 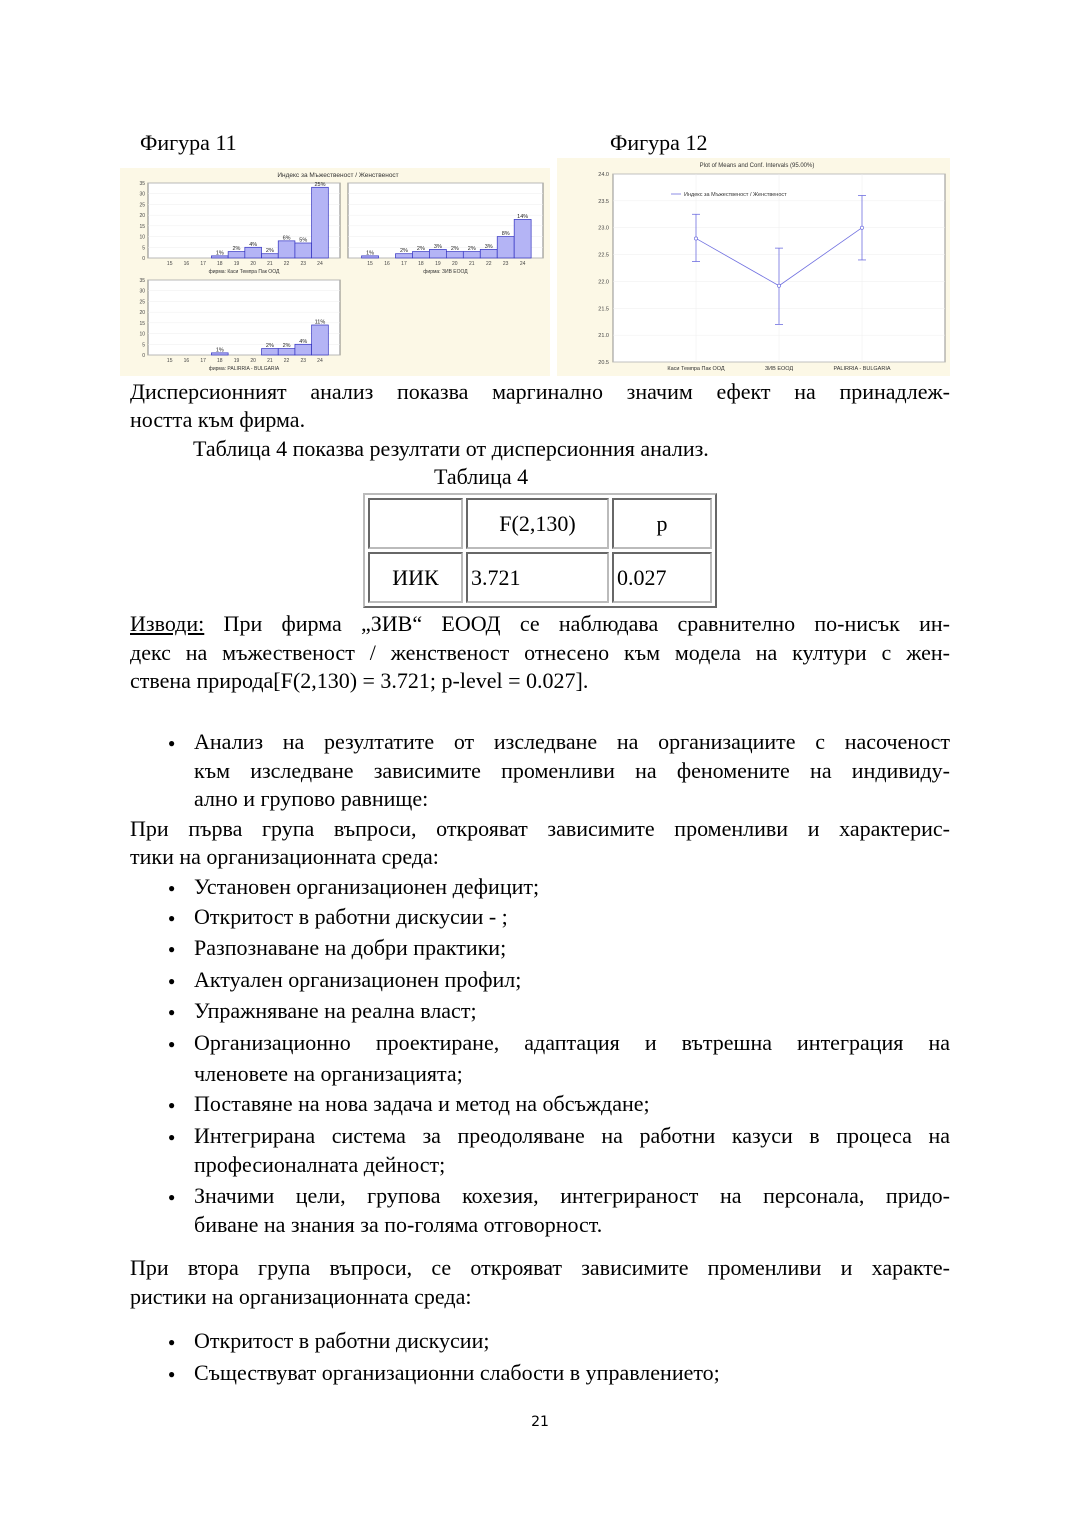 What do you see at coordinates (540, 523) in the screenshot?
I see `table-header-row: F(2,130) p` at bounding box center [540, 523].